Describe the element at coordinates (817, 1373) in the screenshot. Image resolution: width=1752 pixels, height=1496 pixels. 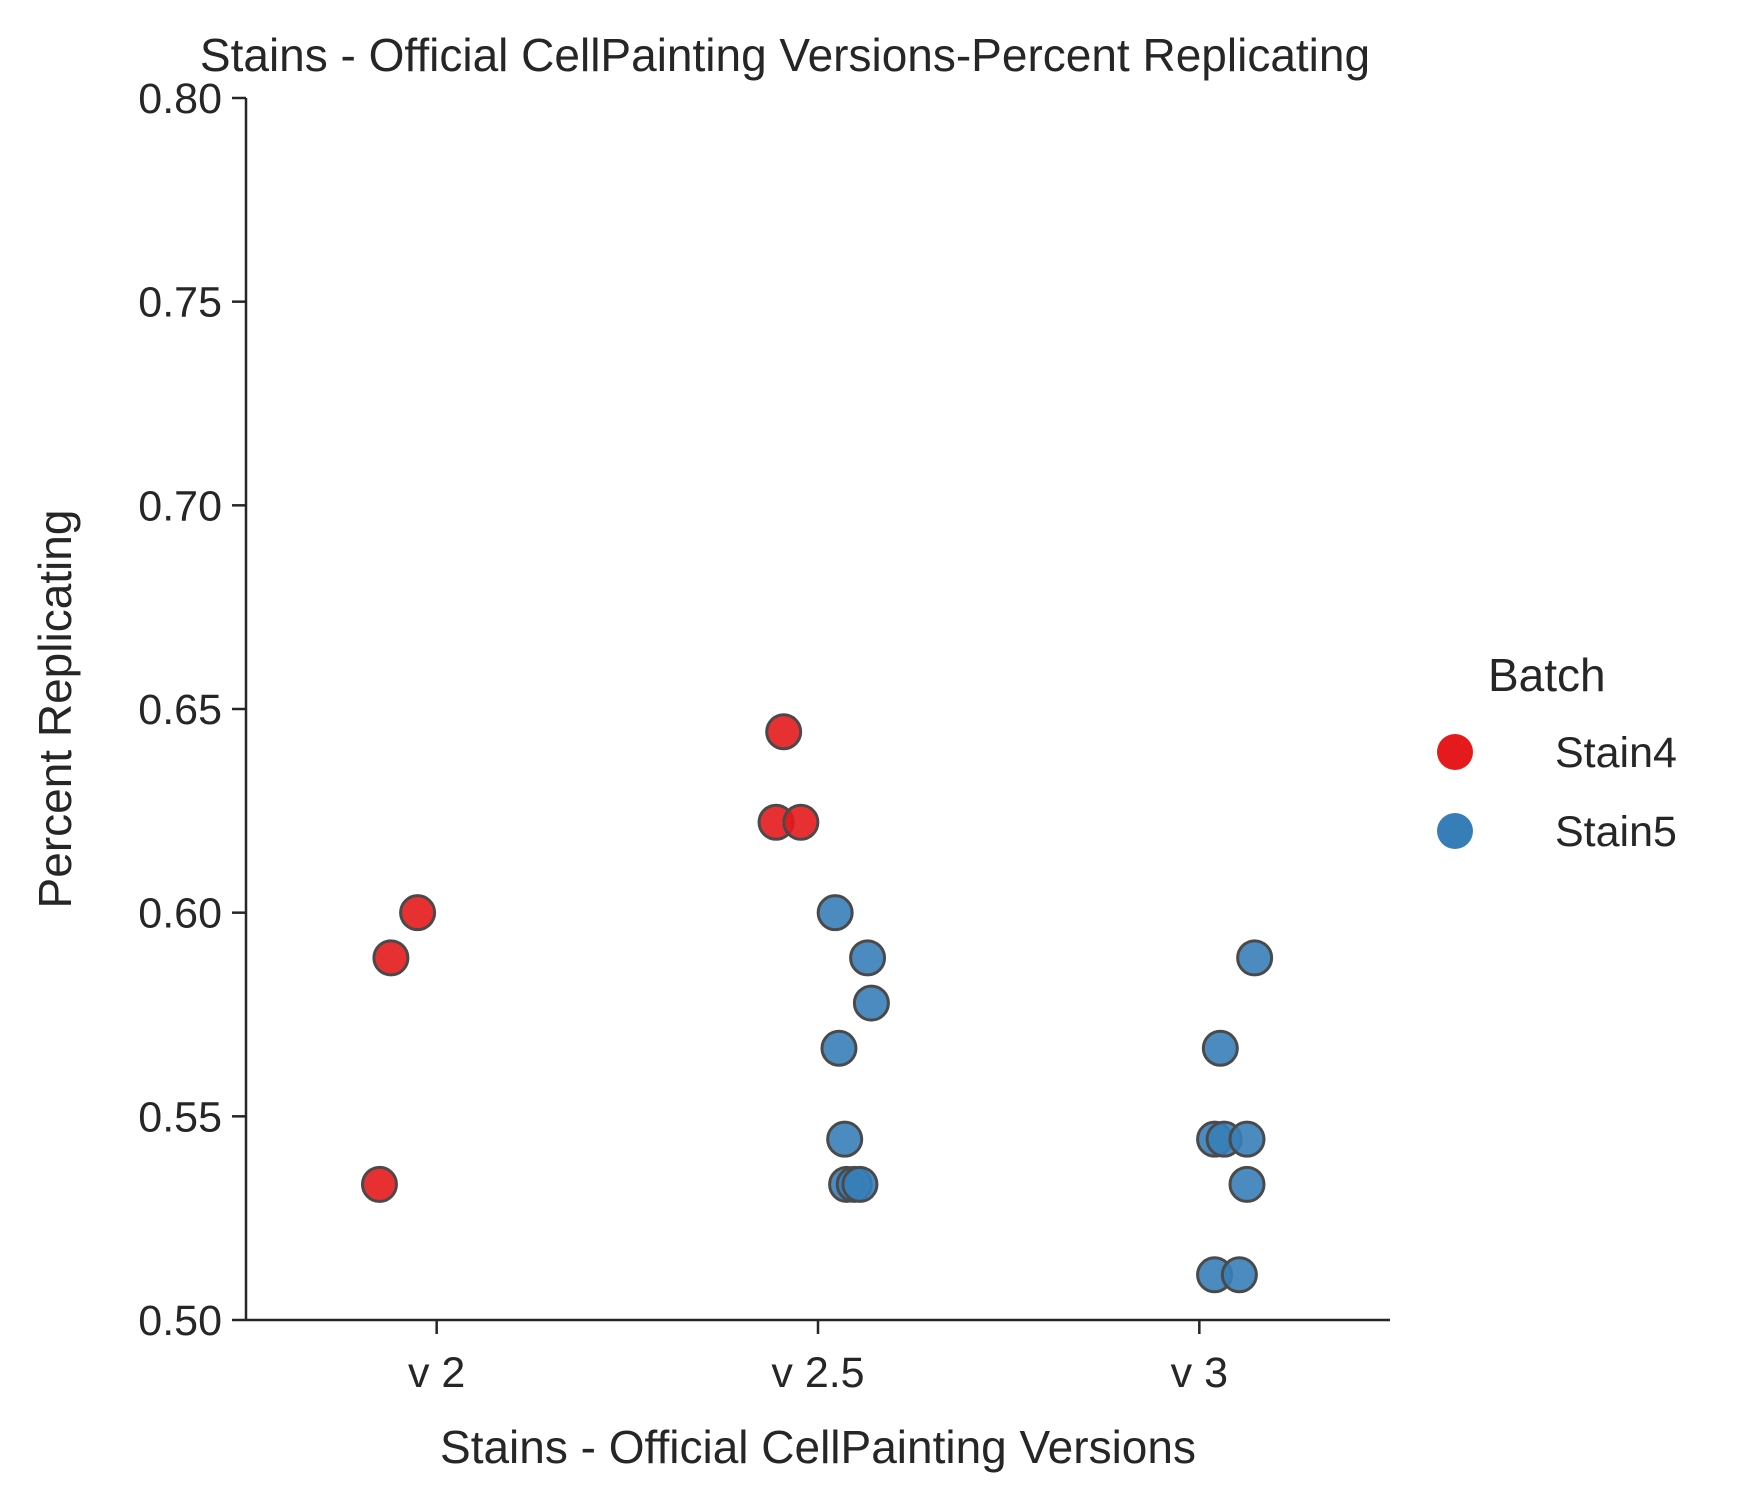
I see `x-tick-label: v 2.5` at that location.